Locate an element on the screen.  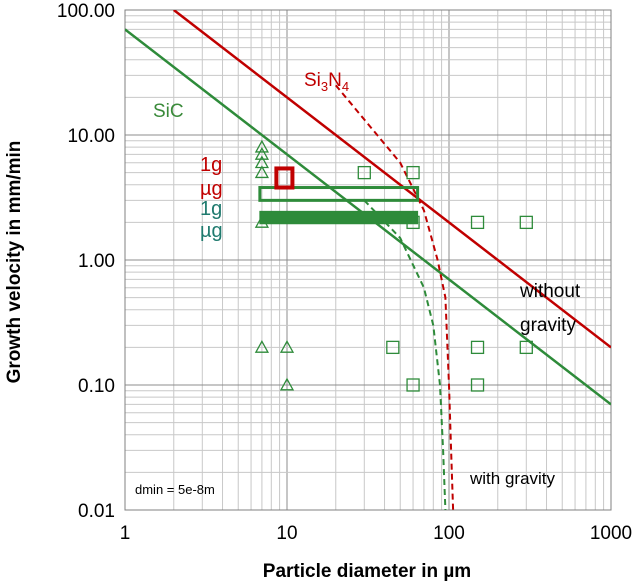
y-tick-label: 0.10 is located at coordinates (96, 386).